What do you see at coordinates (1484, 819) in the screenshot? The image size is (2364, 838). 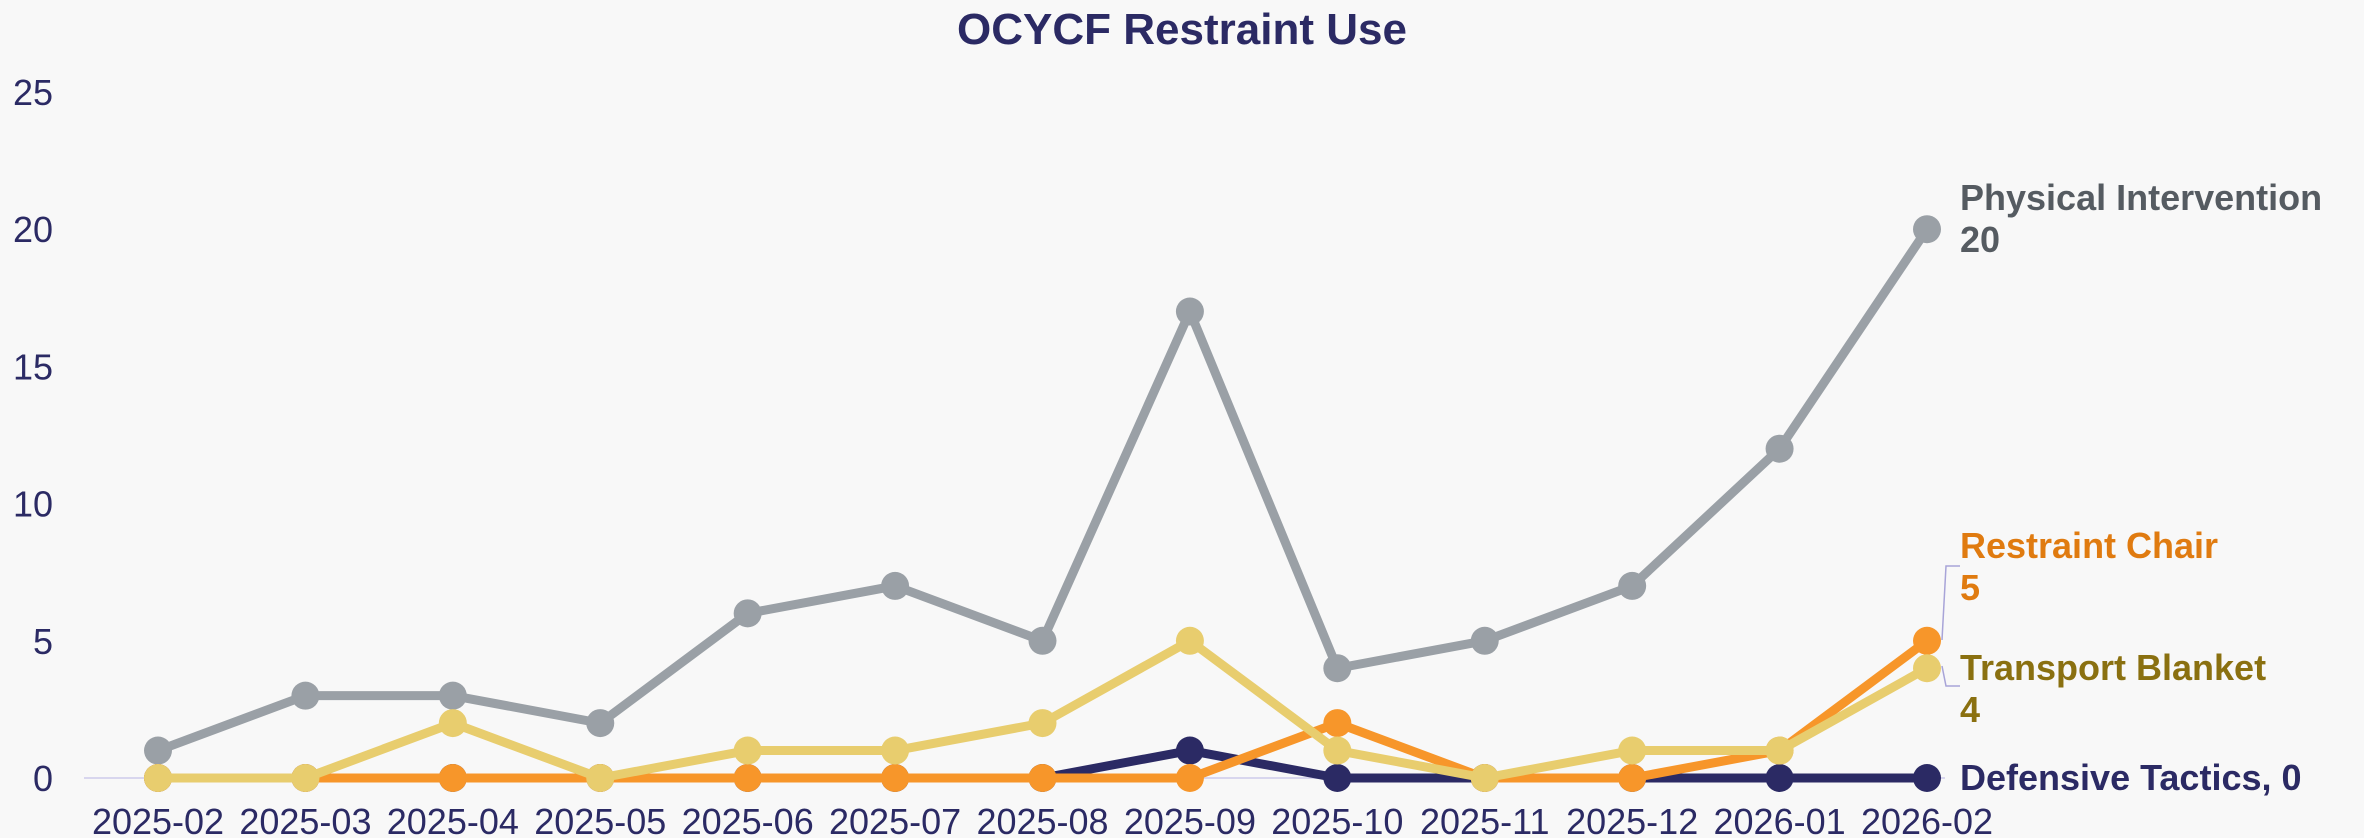 I see `x-tick-label: 2025-11` at bounding box center [1484, 819].